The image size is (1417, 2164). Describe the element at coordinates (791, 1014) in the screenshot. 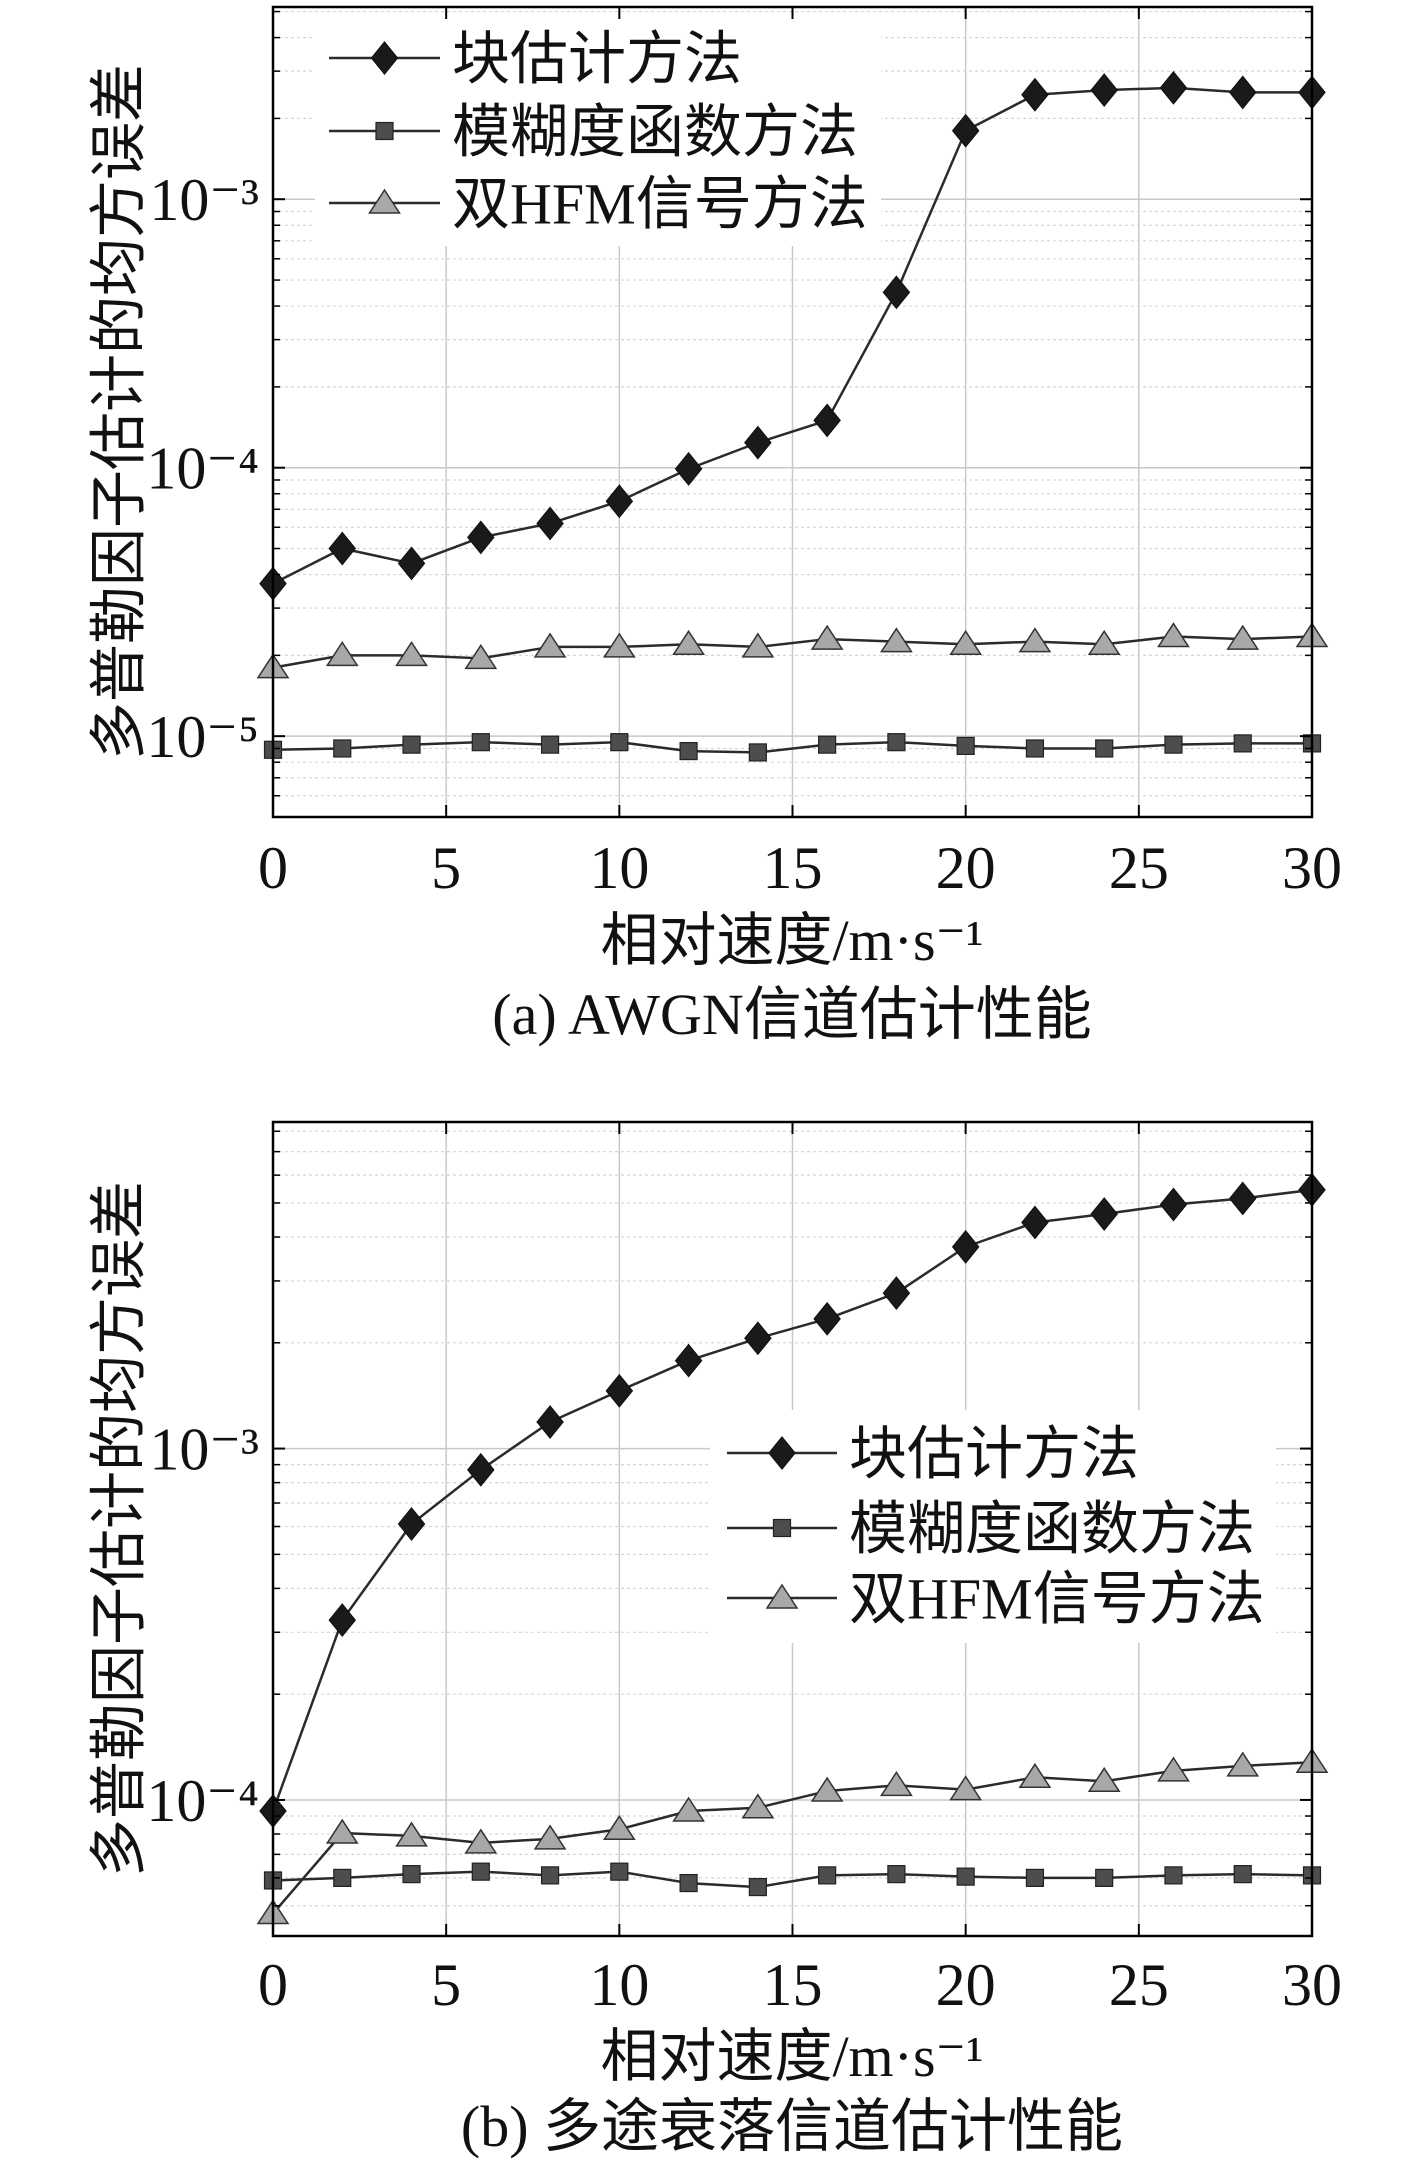

I see `chart-caption: (a) AWGN信道估计性能` at that location.